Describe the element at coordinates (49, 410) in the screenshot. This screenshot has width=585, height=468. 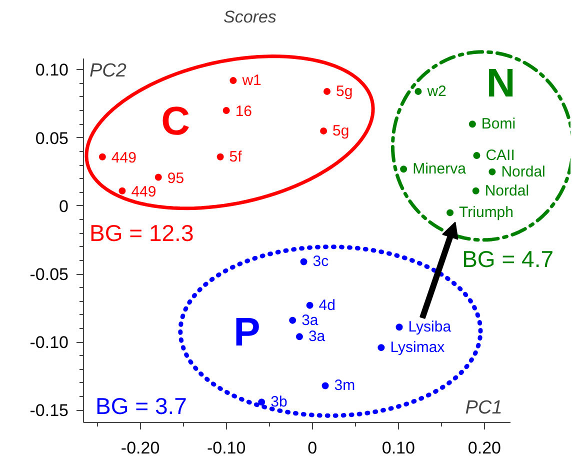
I see `y-tick-label: -0.15` at that location.